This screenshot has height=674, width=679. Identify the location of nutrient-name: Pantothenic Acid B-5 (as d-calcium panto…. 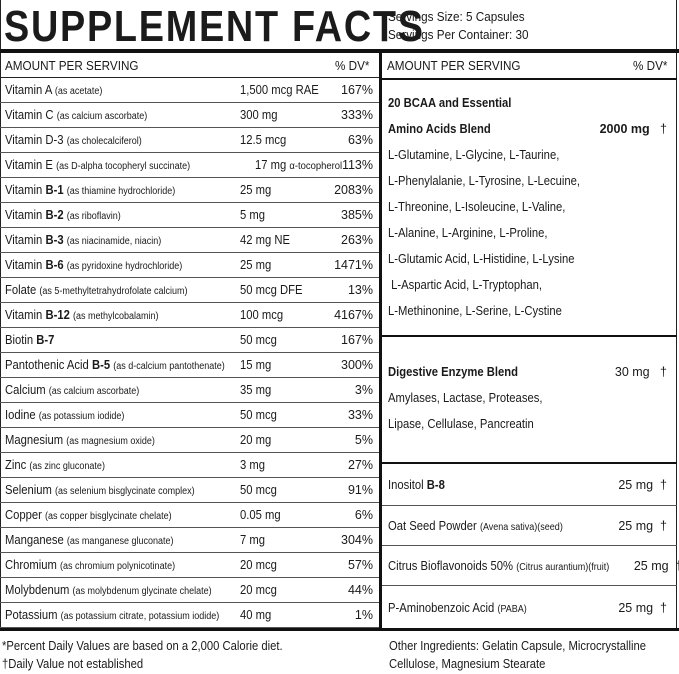
(115, 365).